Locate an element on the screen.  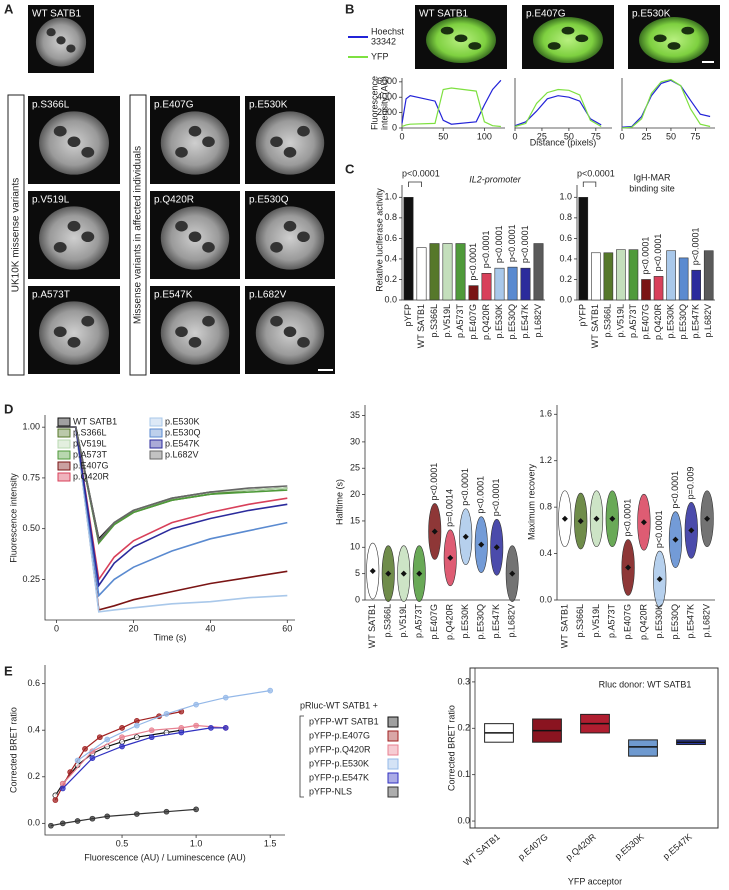
chart-title: IL2-promoter is located at coordinates (495, 179).